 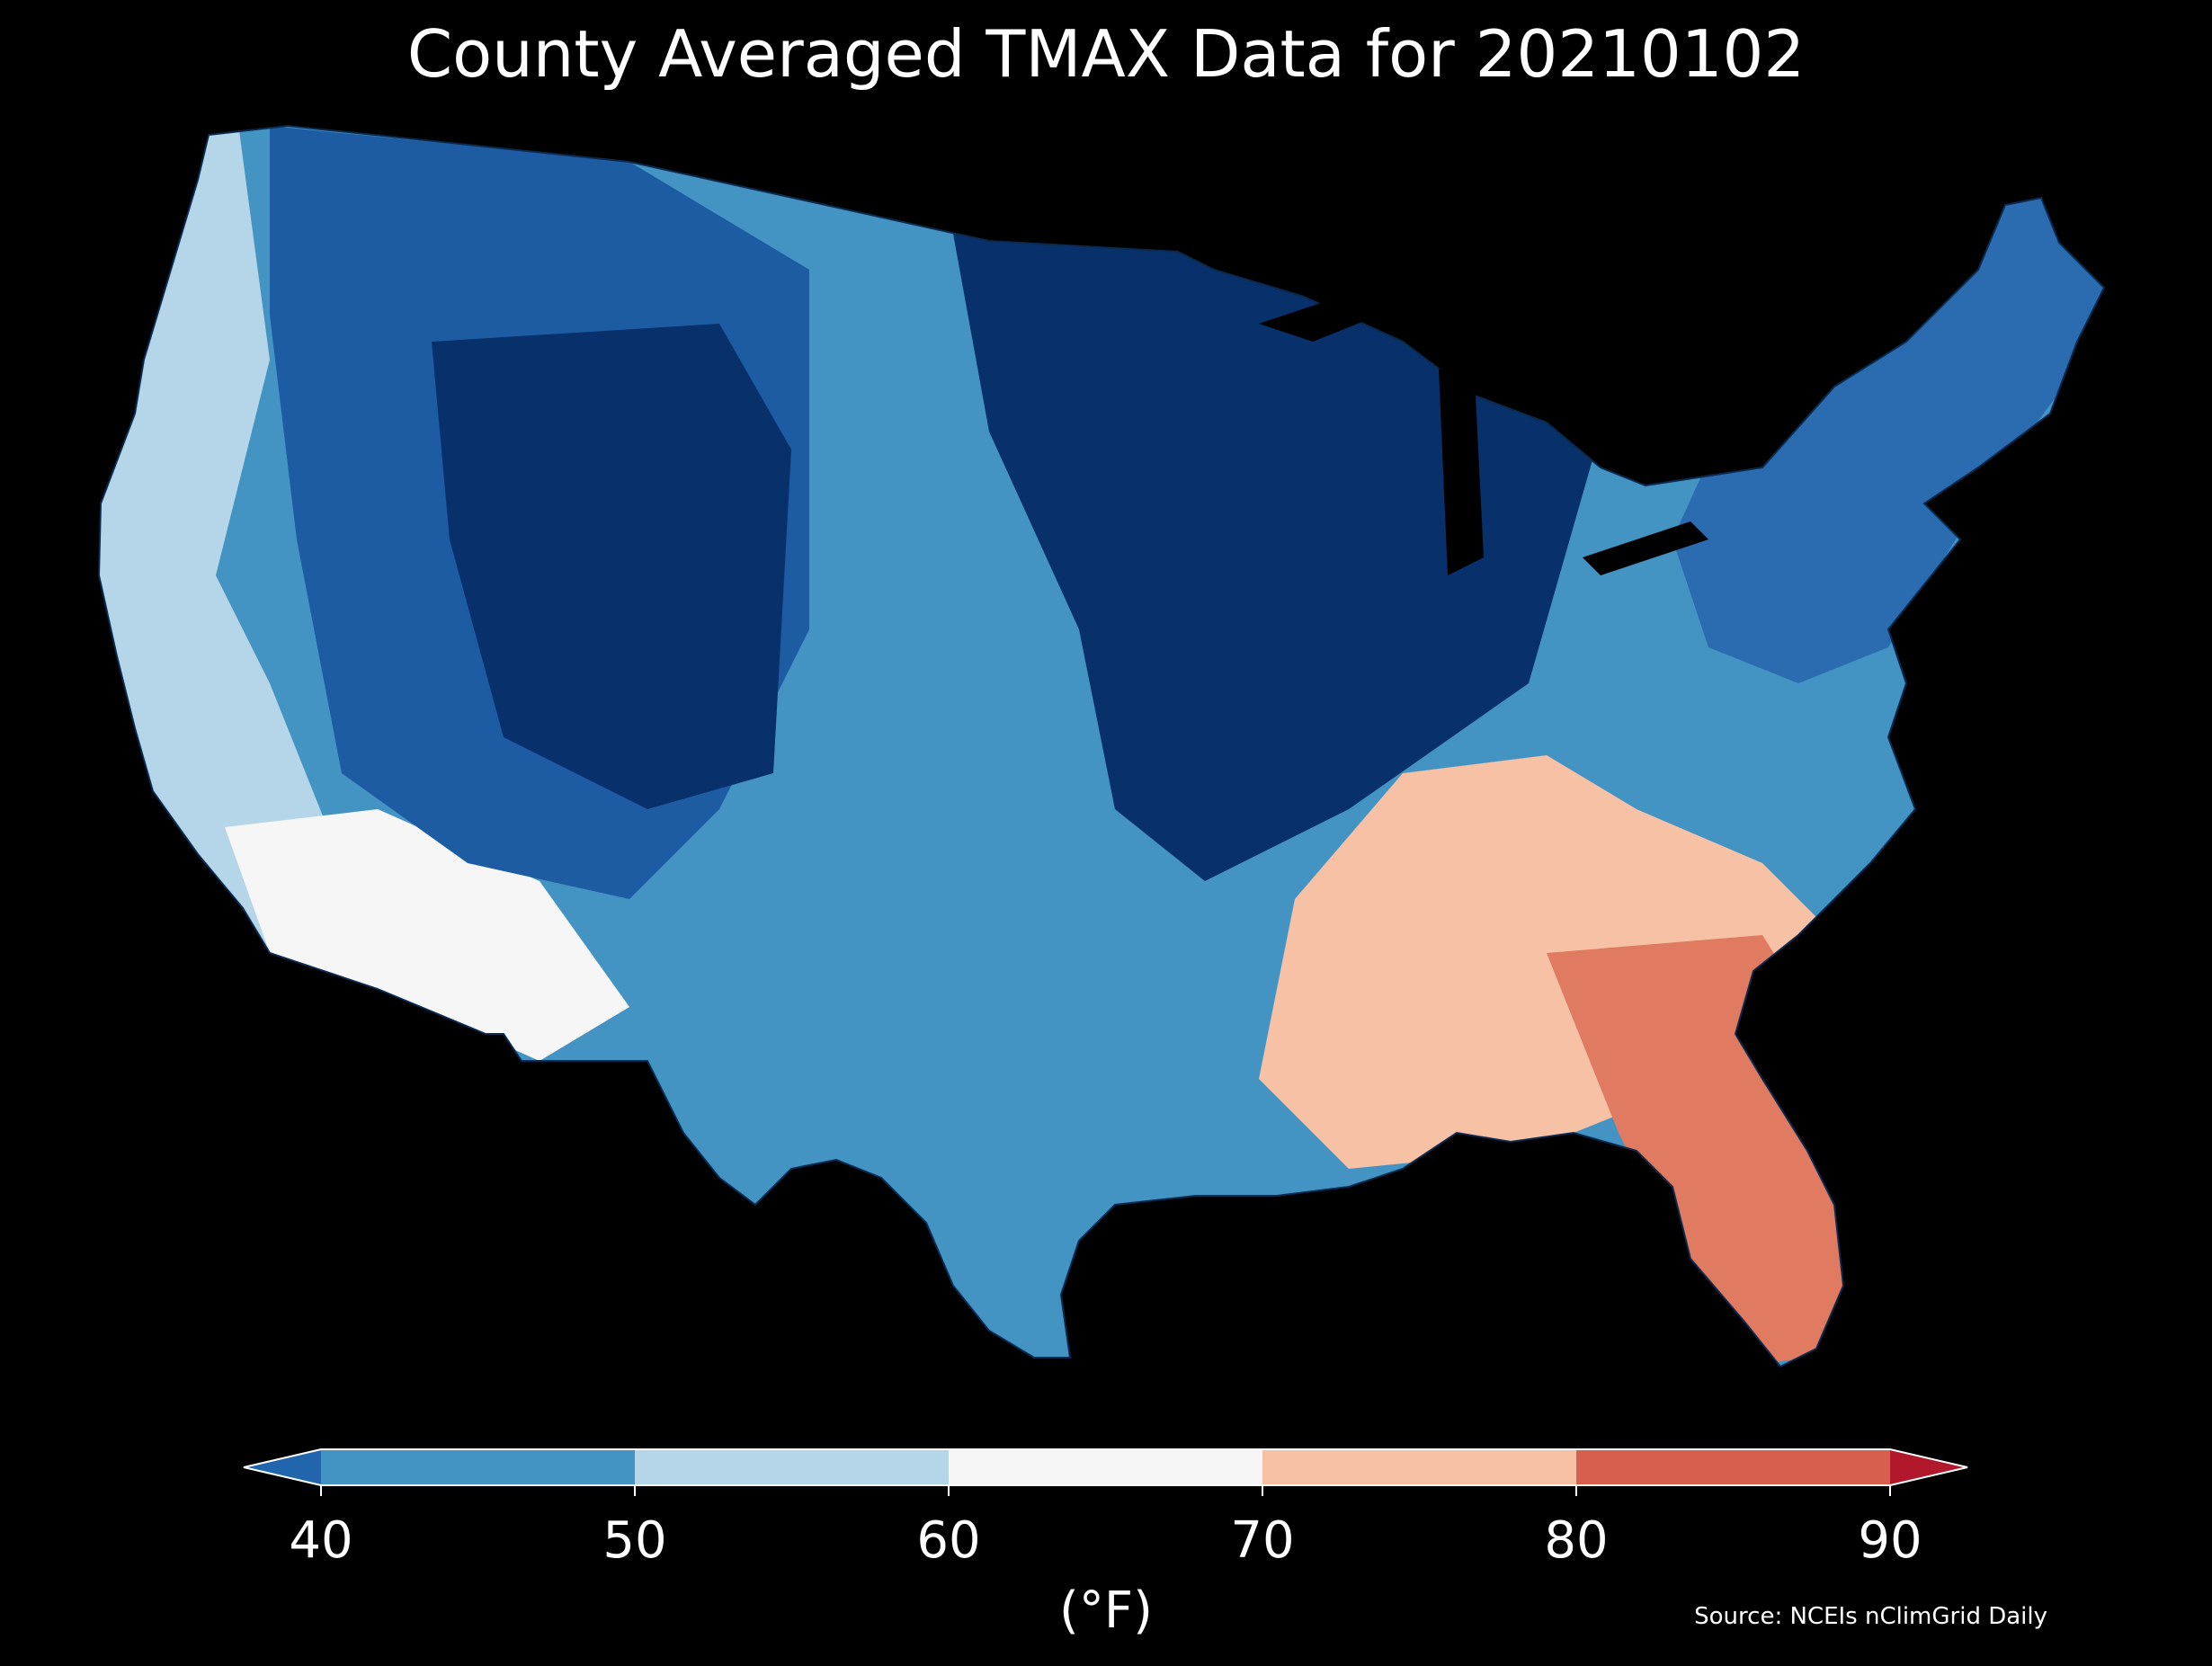 What do you see at coordinates (282, 1467) in the screenshot?
I see `colorbar-extend-low` at bounding box center [282, 1467].